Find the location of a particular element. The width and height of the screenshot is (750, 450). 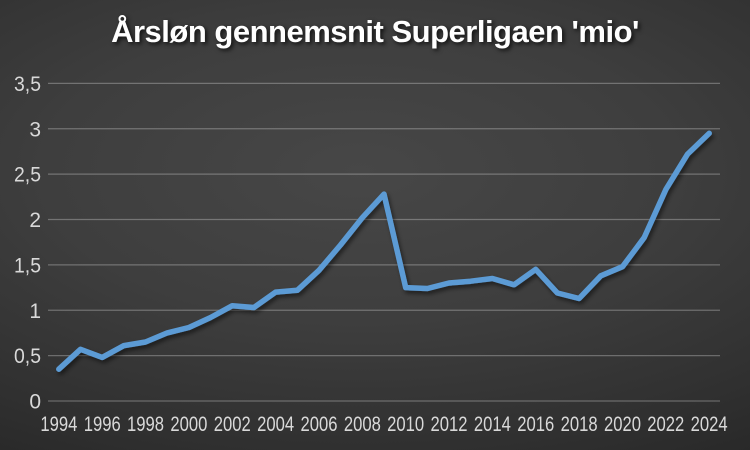

x-tick-label: 2022 is located at coordinates (665, 424).